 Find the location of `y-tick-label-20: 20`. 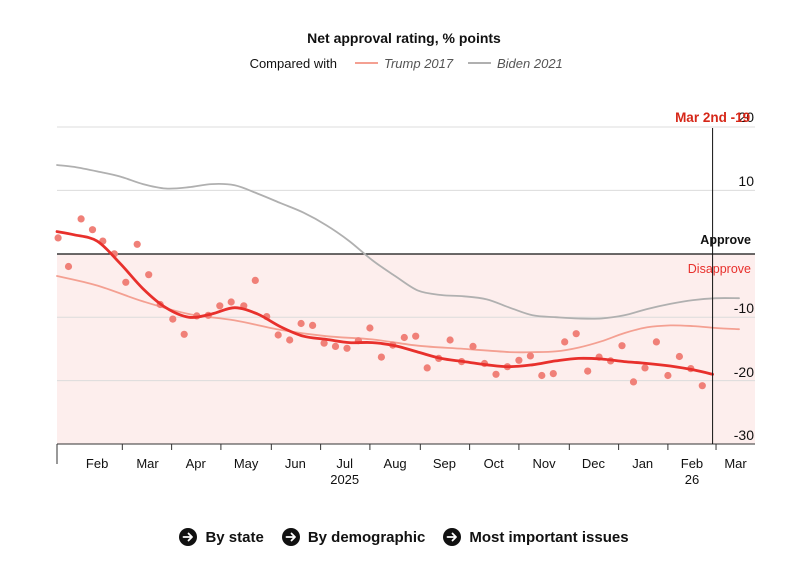

y-tick-label-20: 20 is located at coordinates (746, 117).